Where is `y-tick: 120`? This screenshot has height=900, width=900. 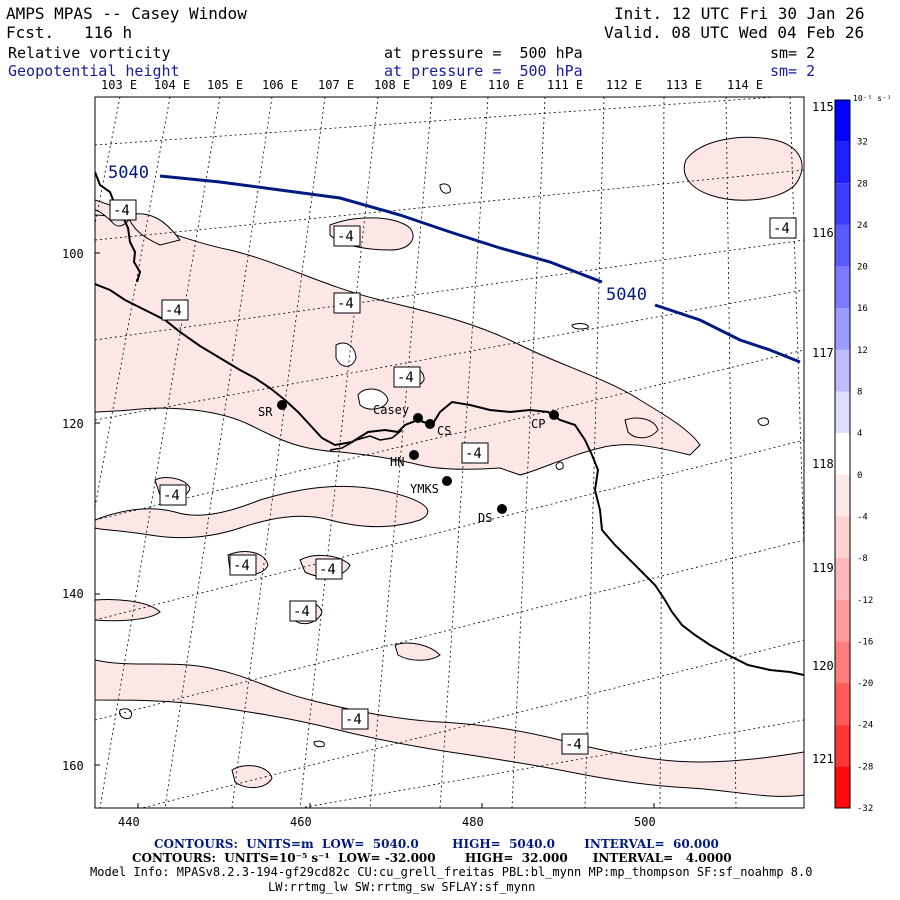
y-tick: 120 is located at coordinates (73, 424).